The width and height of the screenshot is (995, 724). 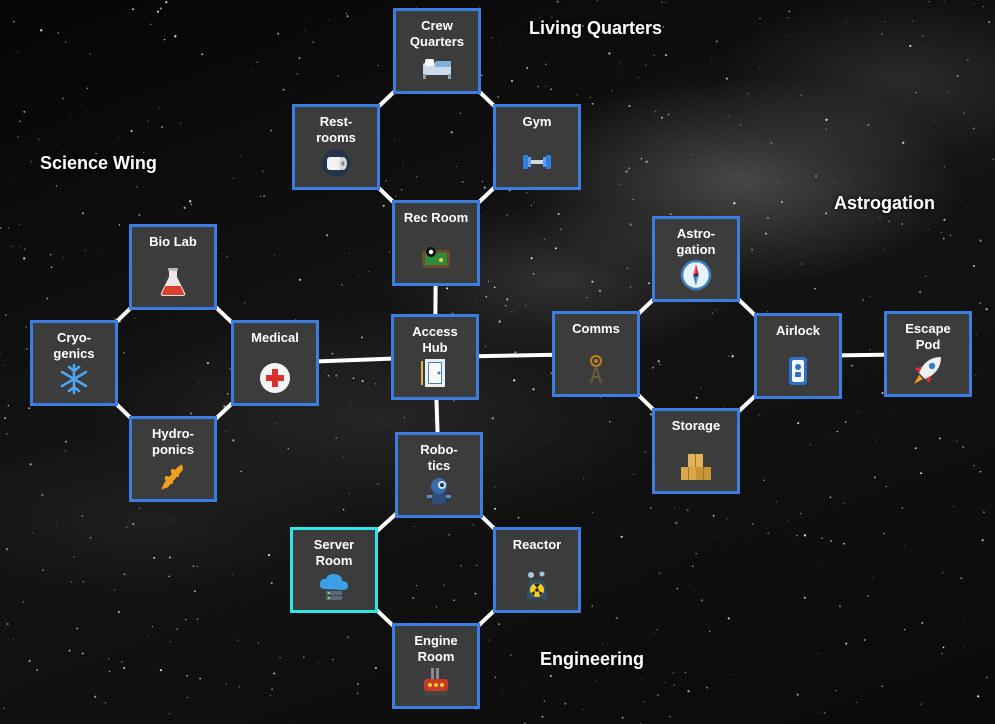 I want to click on room-name: Medical, so click(x=275, y=337).